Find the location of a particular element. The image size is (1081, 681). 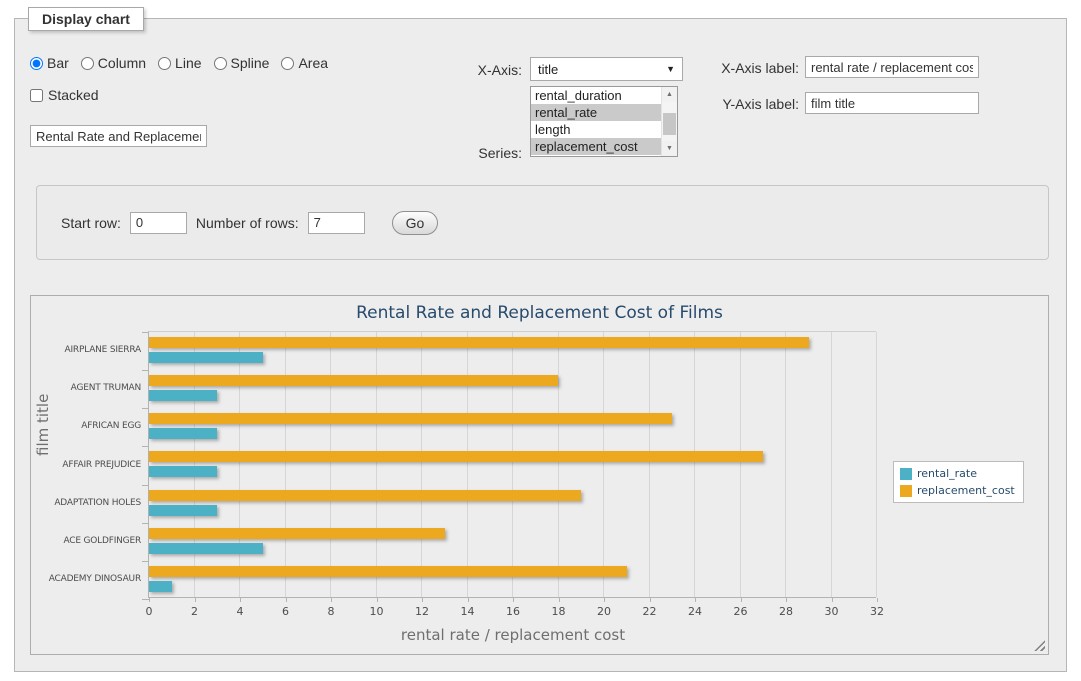

chart-type-option-spline: Spline is located at coordinates (241, 63).